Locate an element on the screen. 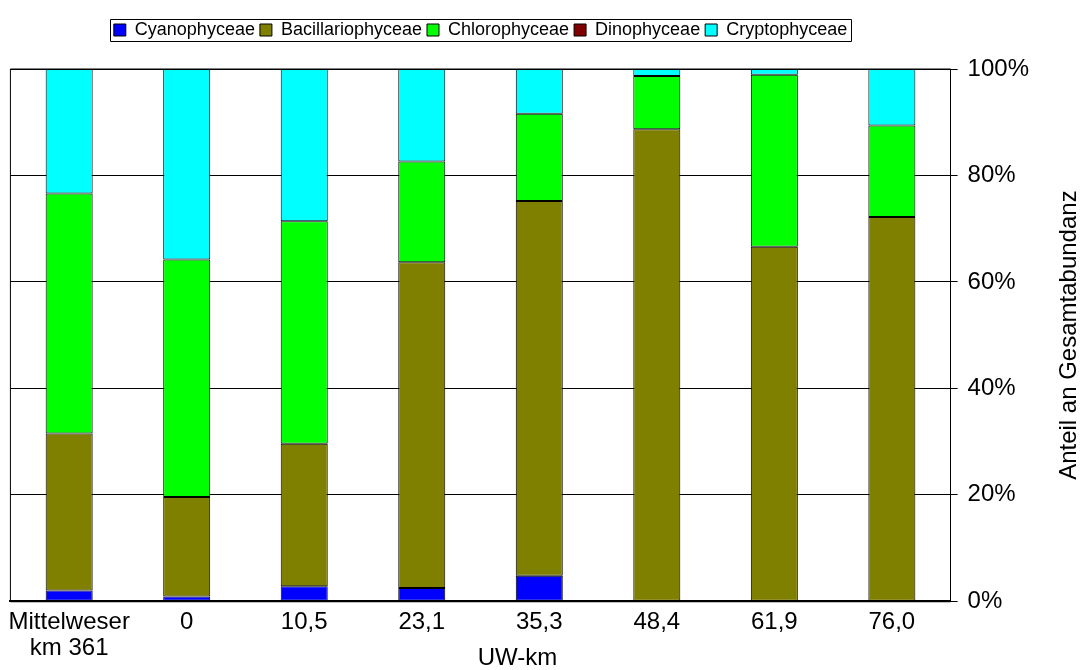 The image size is (1083, 670). x-tick-label: Mittelweser km 361 is located at coordinates (69, 634).